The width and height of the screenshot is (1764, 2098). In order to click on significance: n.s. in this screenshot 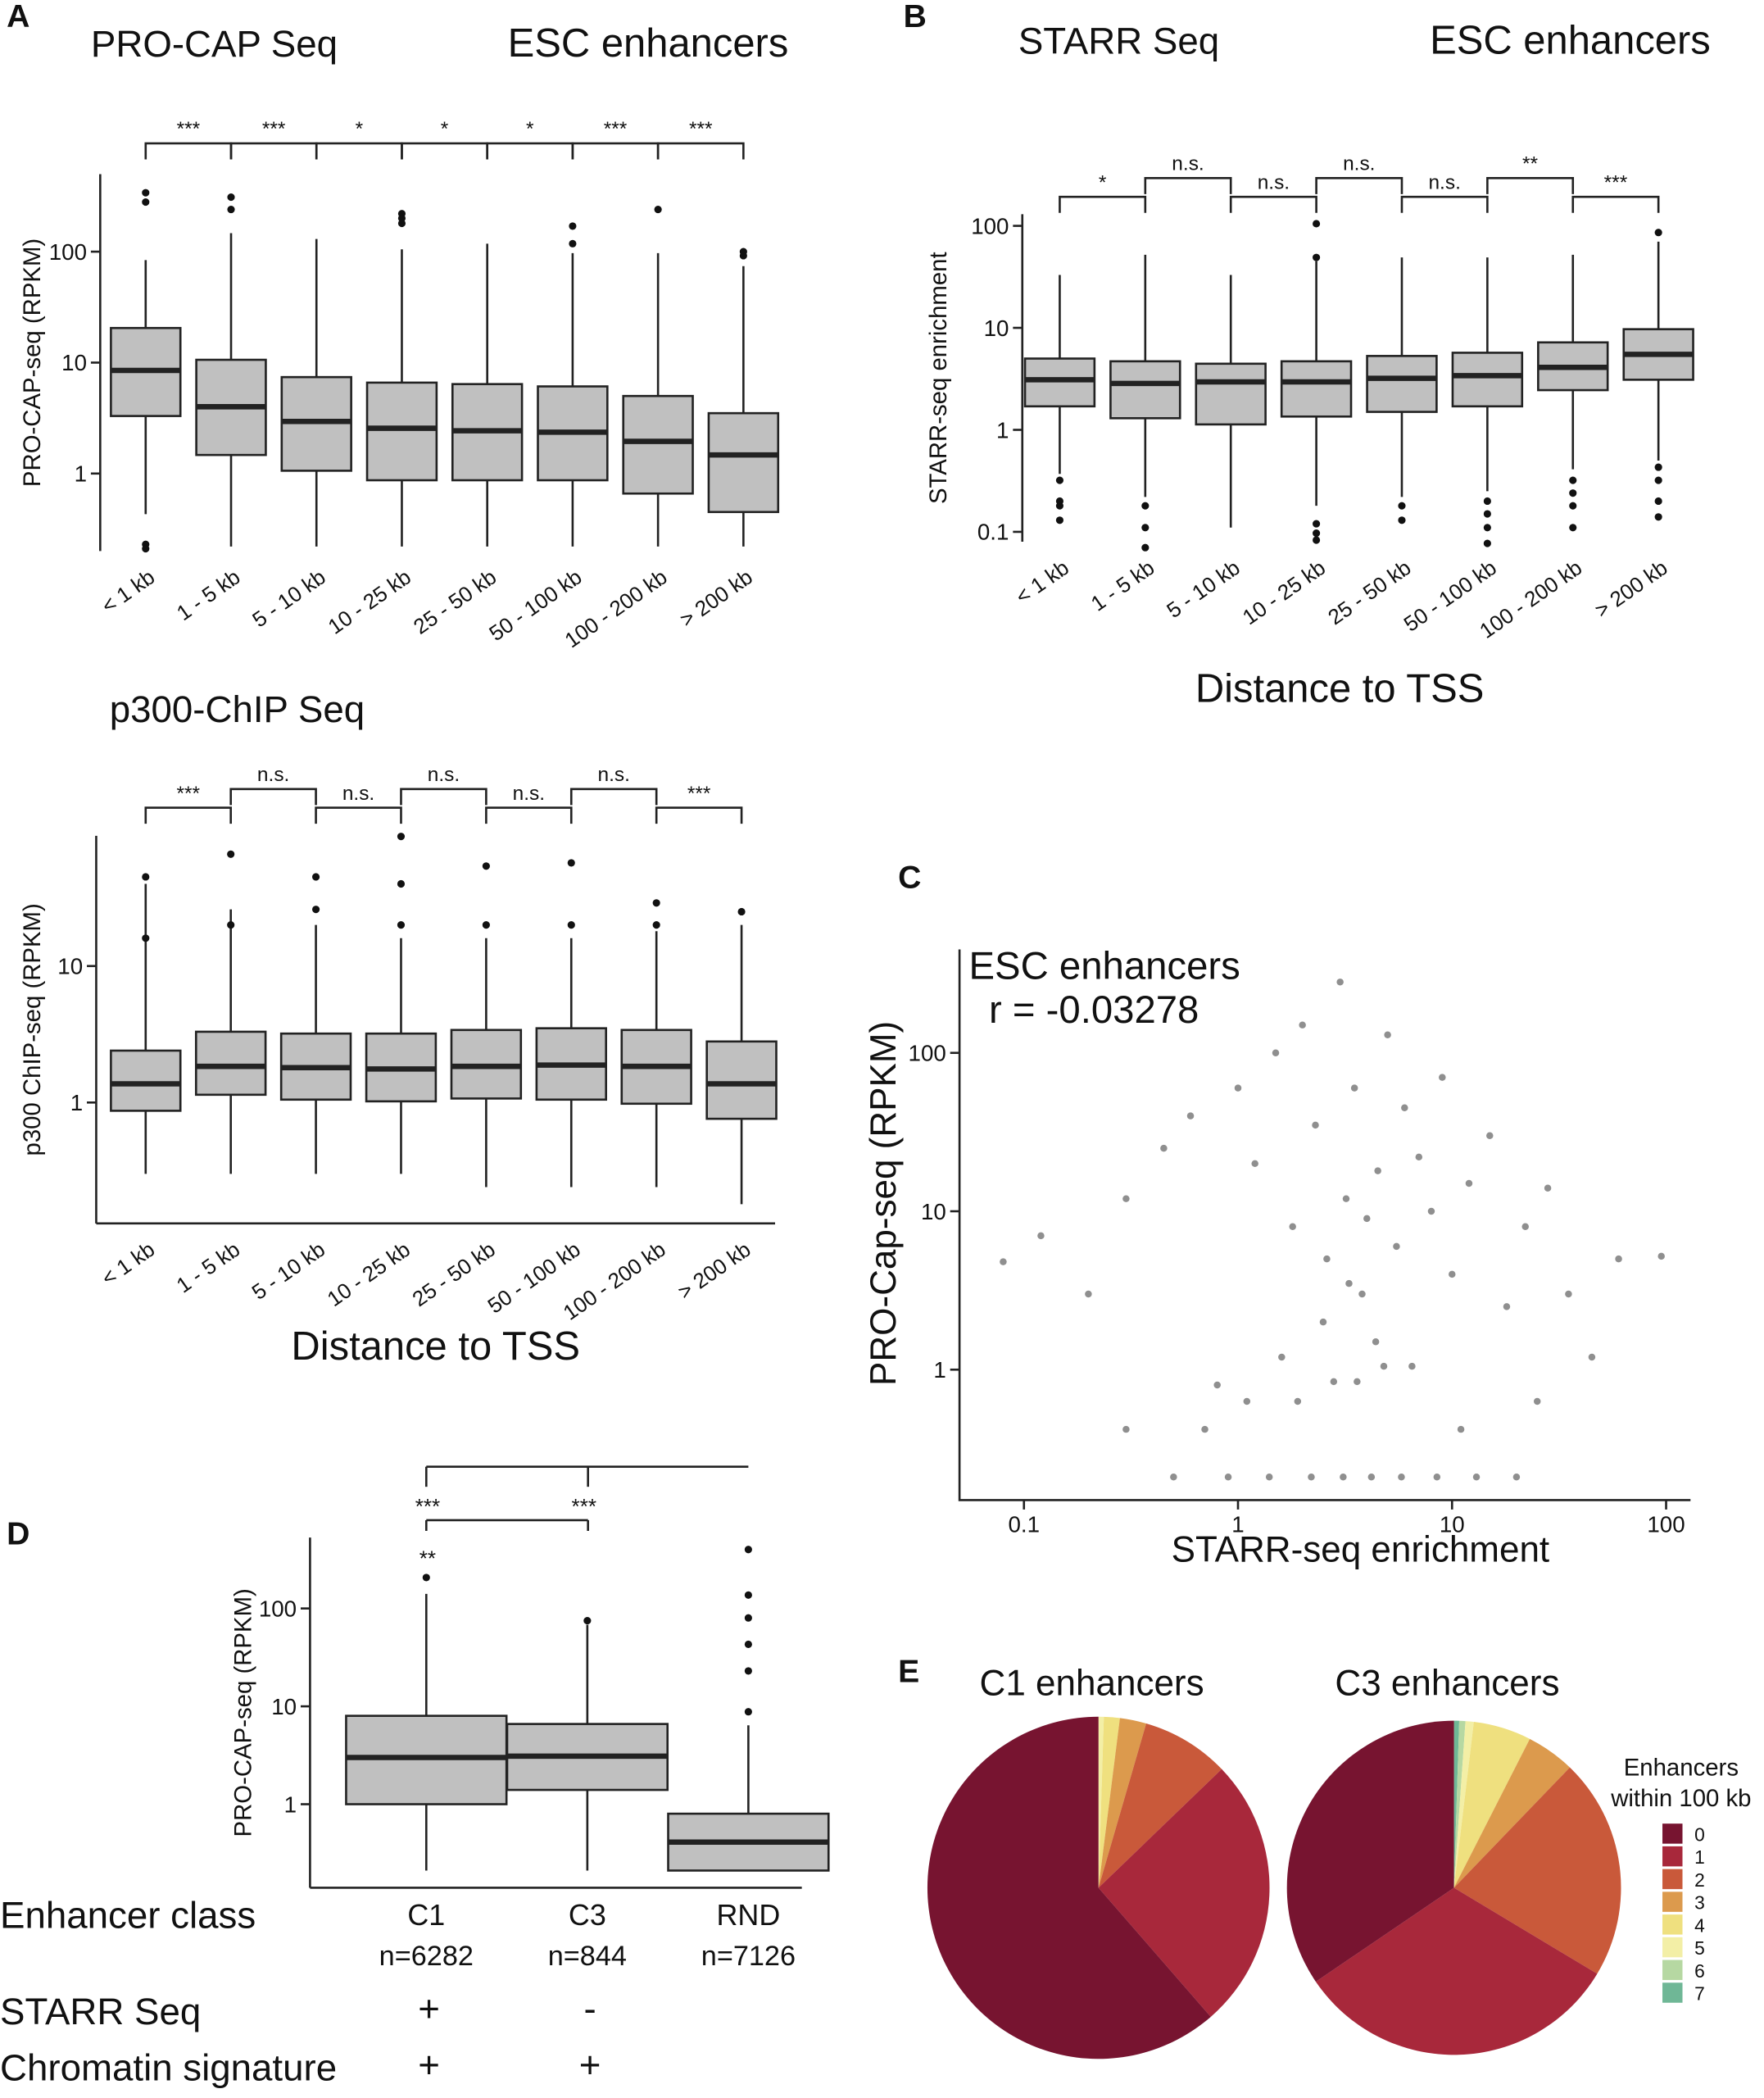, I will do `click(614, 775)`.